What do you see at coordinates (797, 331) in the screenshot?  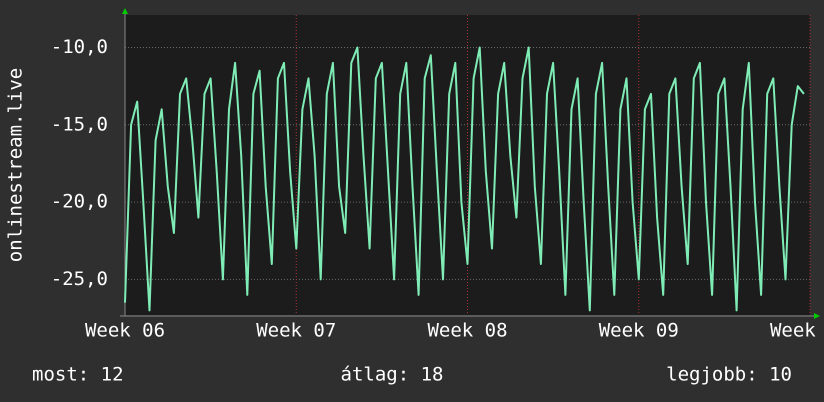 I see `x-tick-label: Week 10` at bounding box center [797, 331].